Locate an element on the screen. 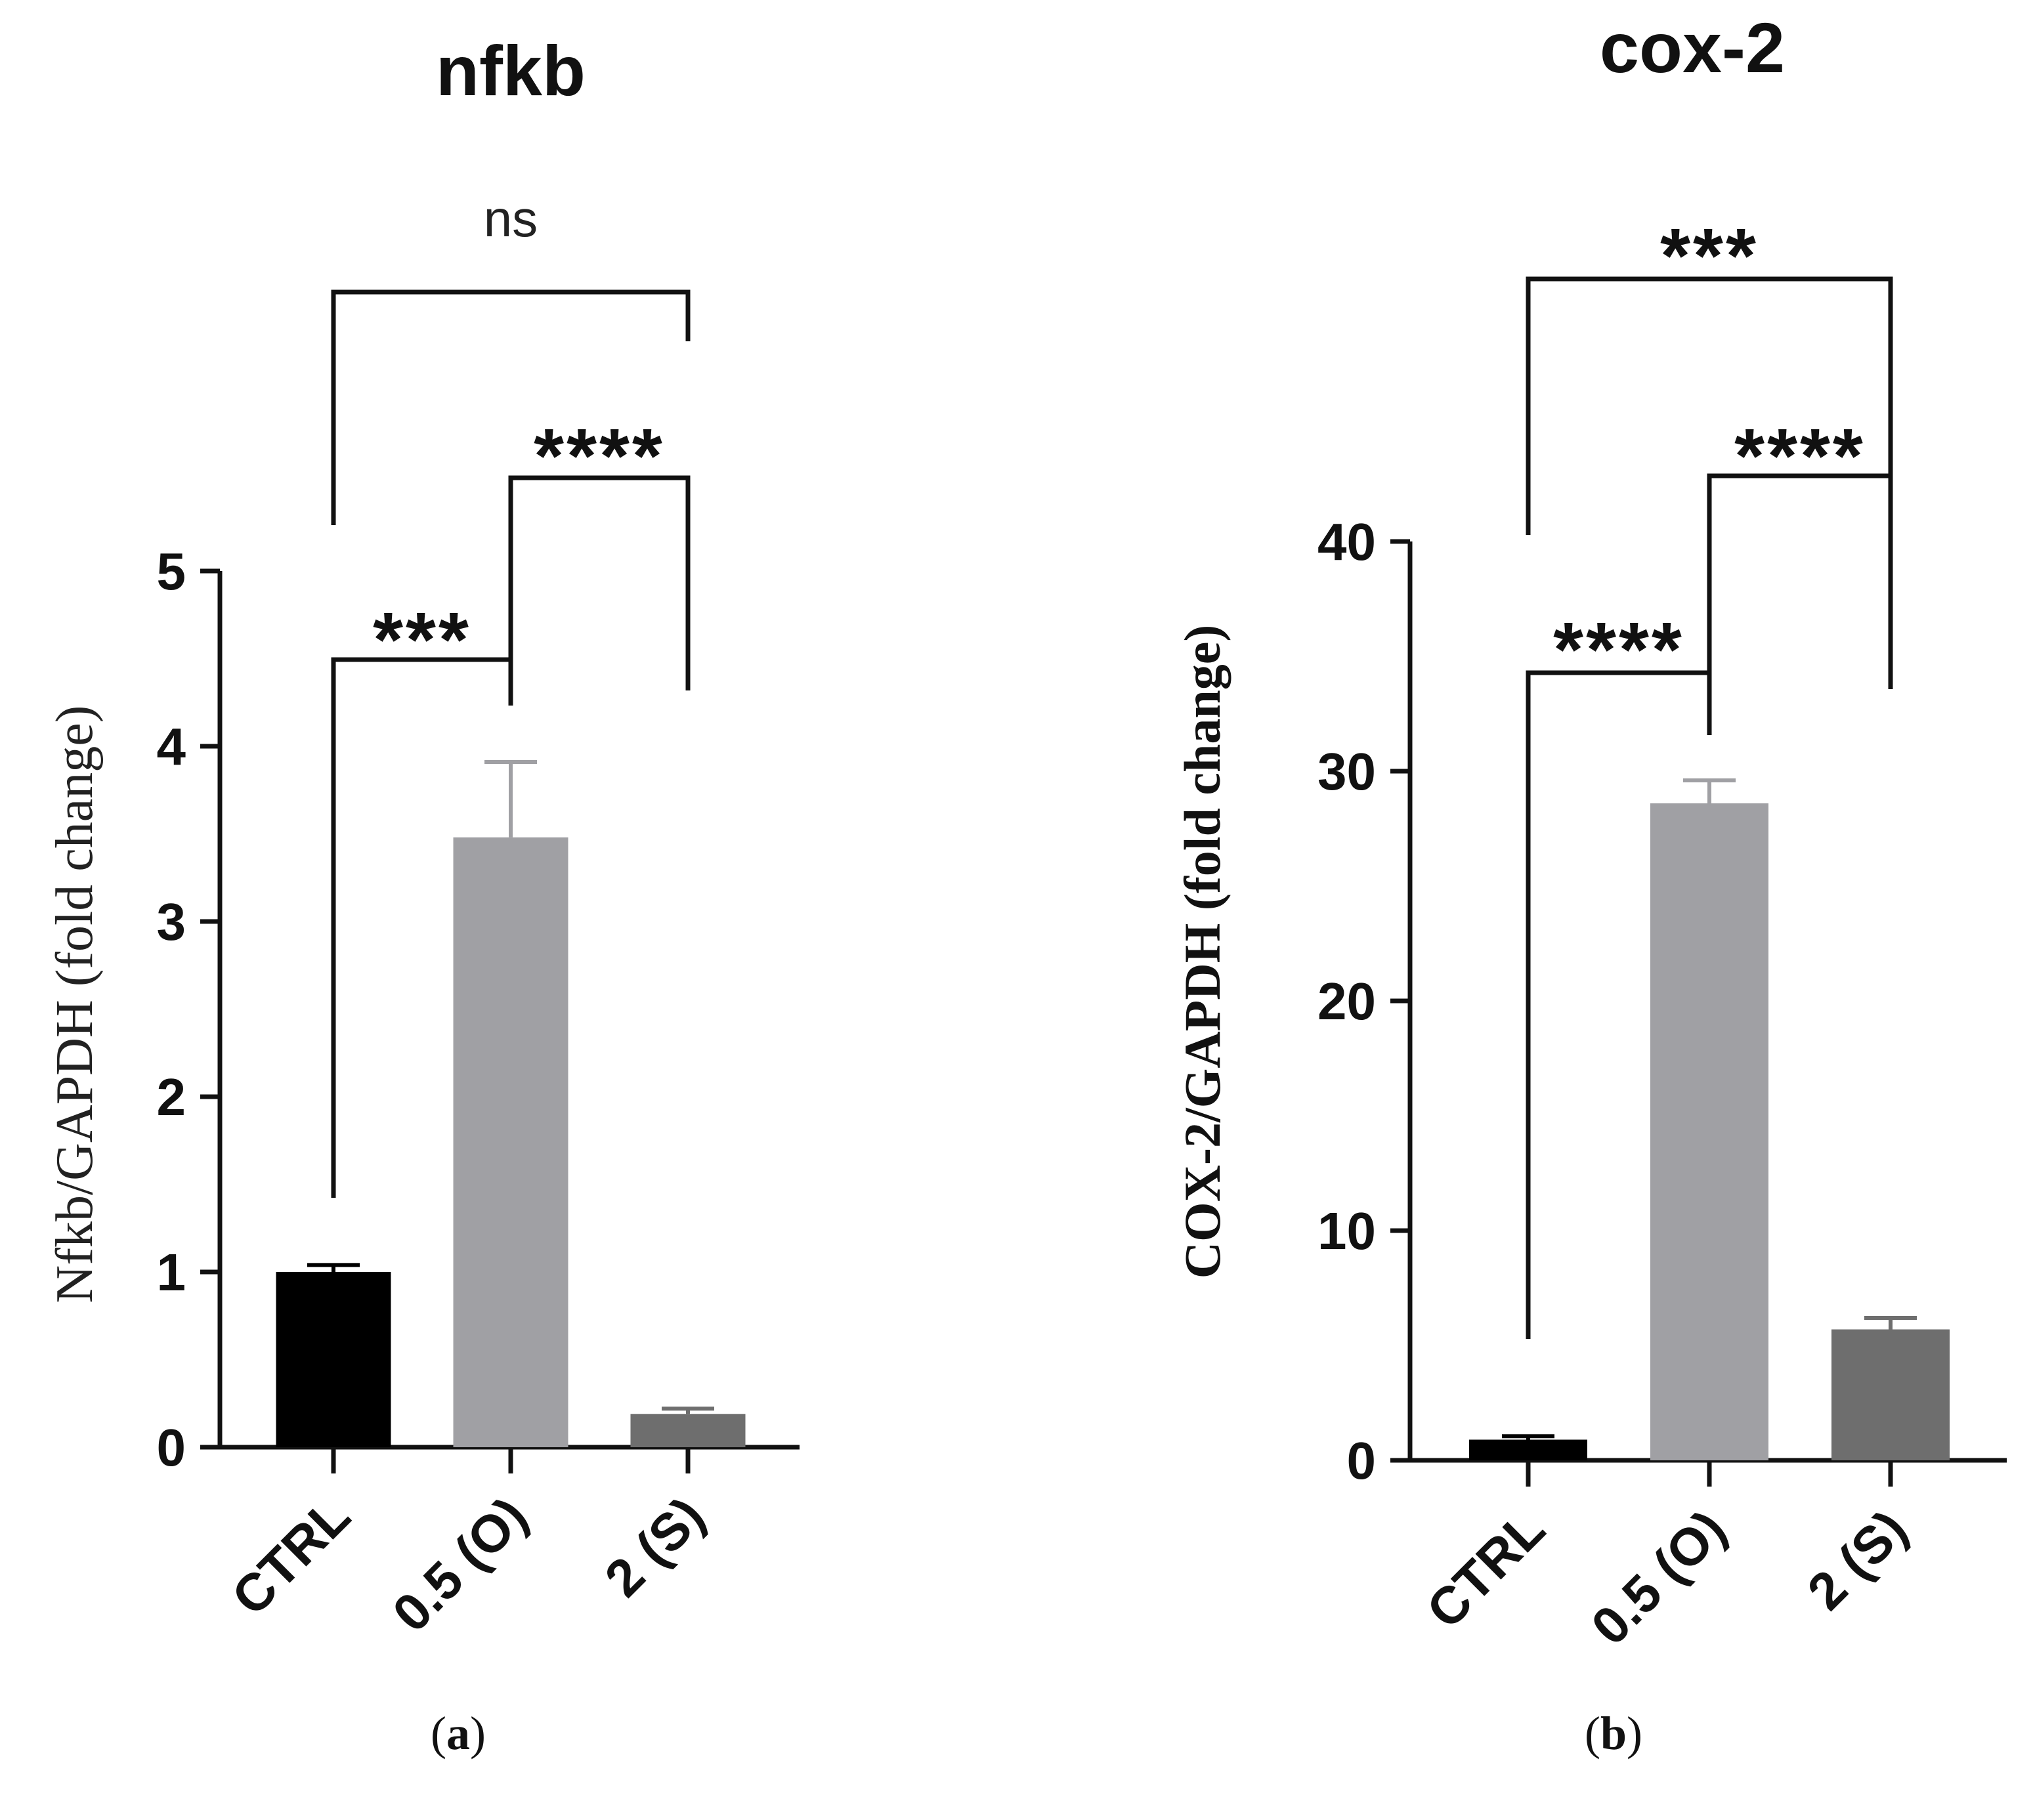 Image resolution: width=2033 pixels, height=1820 pixels. panel-label-b-letter: b is located at coordinates (1613, 1733).